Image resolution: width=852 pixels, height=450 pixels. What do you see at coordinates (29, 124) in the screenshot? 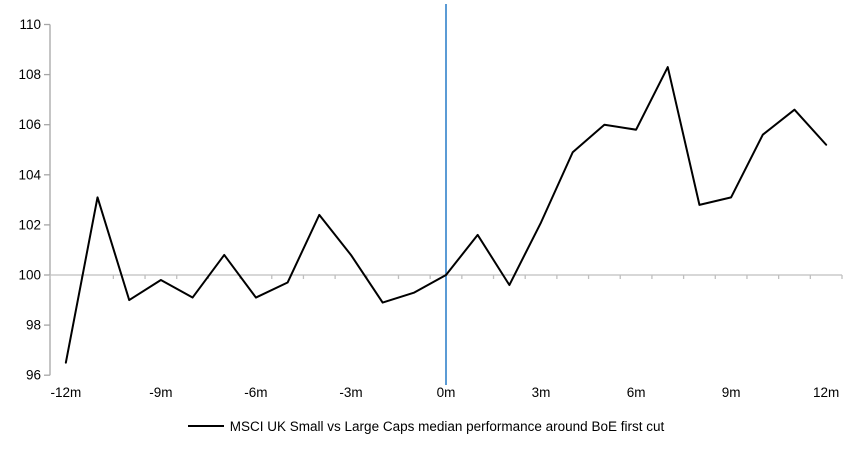
I see `y-tick-label: 106` at bounding box center [29, 124].